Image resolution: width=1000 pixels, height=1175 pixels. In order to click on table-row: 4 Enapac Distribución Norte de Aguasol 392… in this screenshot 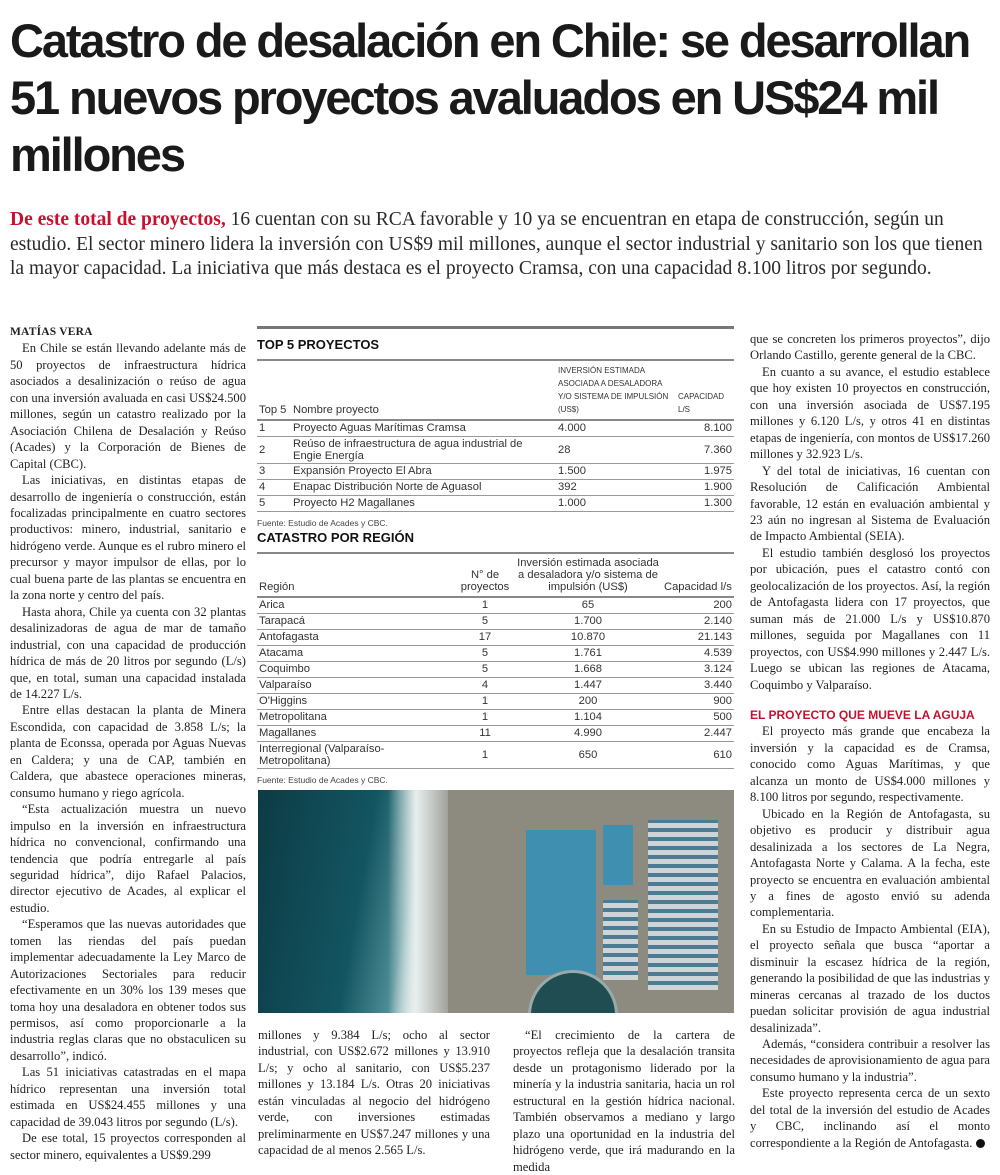, I will do `click(495, 487)`.